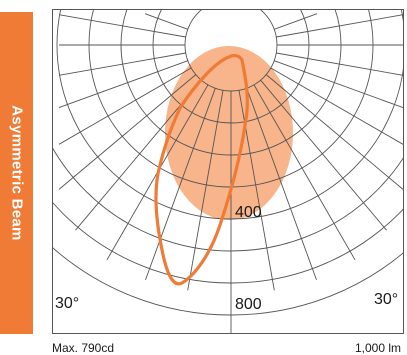 The image size is (407, 355). Describe the element at coordinates (377, 348) in the screenshot. I see `lumen-output-label: 1,000 lm` at that location.